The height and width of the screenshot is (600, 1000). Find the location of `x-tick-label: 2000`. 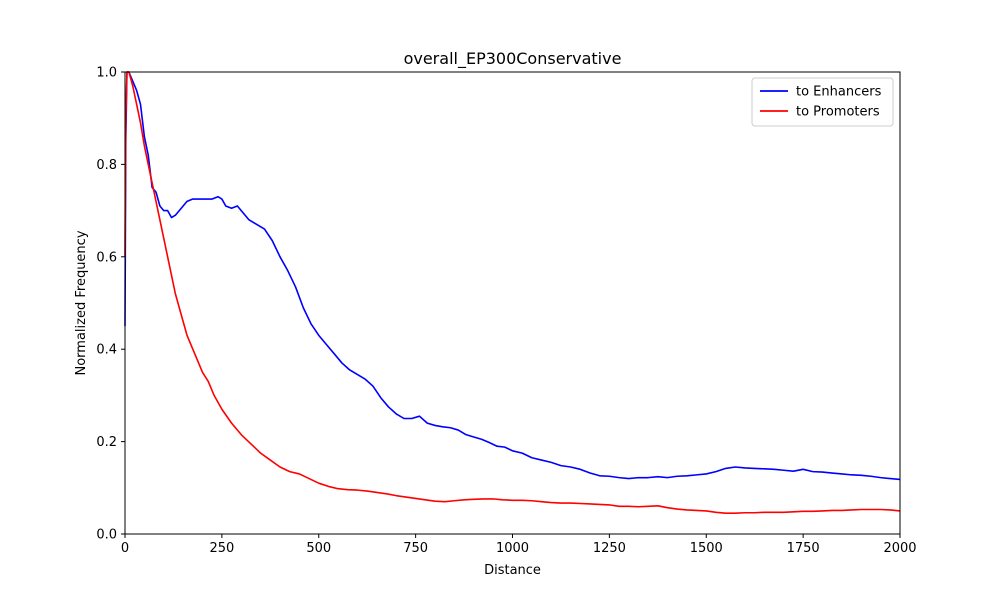

x-tick-label: 2000 is located at coordinates (899, 548).